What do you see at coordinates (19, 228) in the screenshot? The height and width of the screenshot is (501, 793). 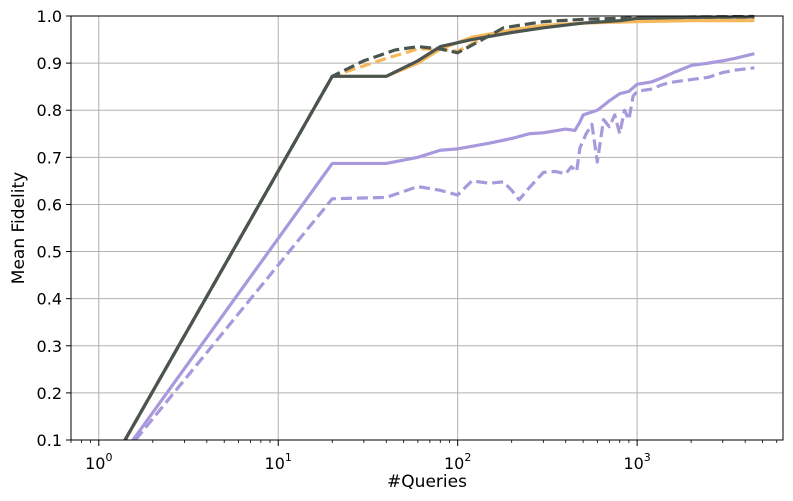 I see `y-axis-label: Mean Fidelity` at bounding box center [19, 228].